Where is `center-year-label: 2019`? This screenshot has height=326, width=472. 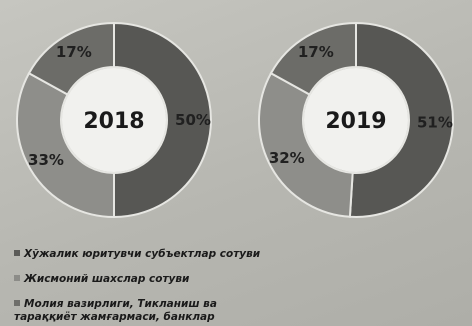
center-year-label: 2019 is located at coordinates (355, 121).